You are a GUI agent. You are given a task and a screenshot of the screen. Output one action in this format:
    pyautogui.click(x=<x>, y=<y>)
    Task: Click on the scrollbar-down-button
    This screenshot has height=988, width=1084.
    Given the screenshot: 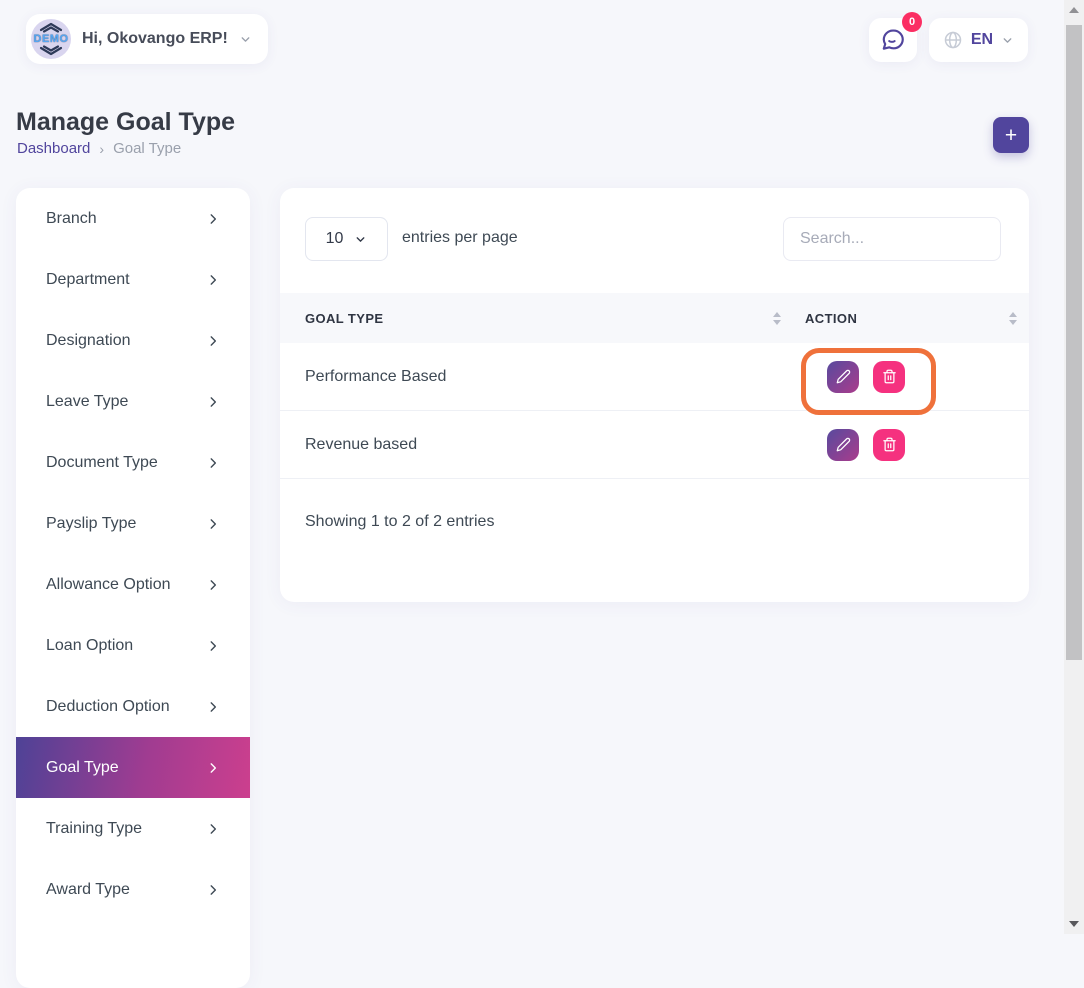 What is the action you would take?
    pyautogui.click(x=1074, y=924)
    